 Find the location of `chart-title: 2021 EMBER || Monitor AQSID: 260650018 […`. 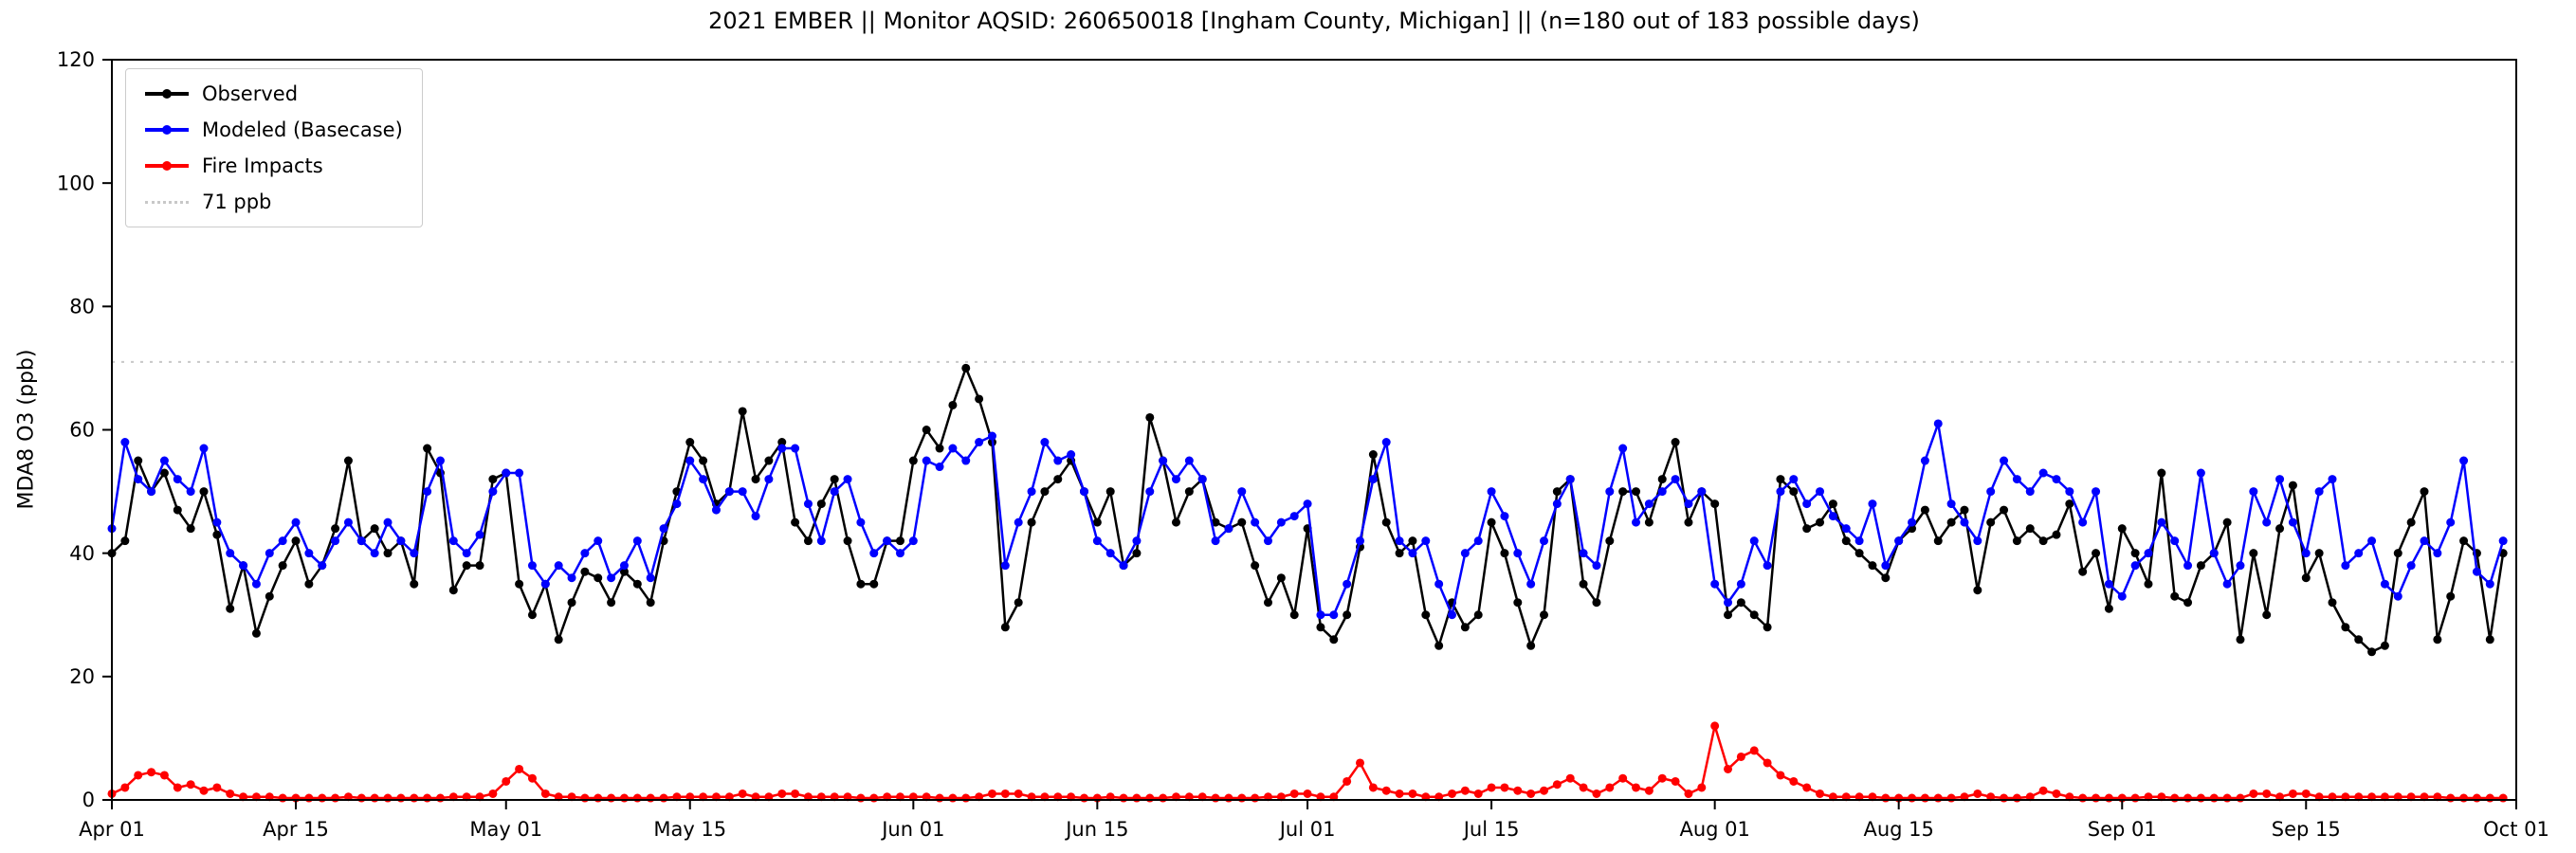

chart-title: 2021 EMBER || Monitor AQSID: 260650018 [… is located at coordinates (1314, 21).